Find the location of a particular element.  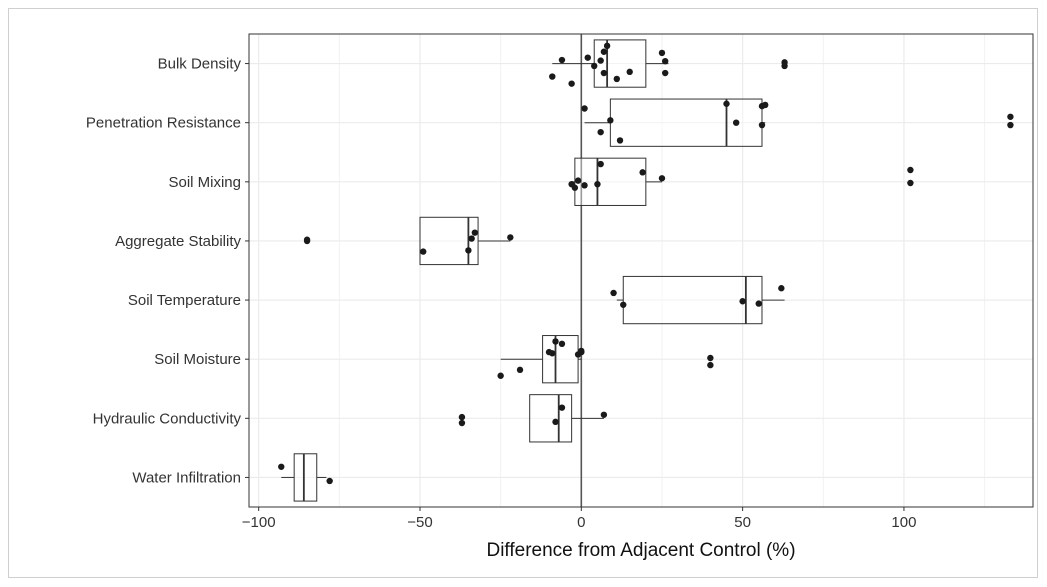

x-tick-label: 100 is located at coordinates (903, 522).